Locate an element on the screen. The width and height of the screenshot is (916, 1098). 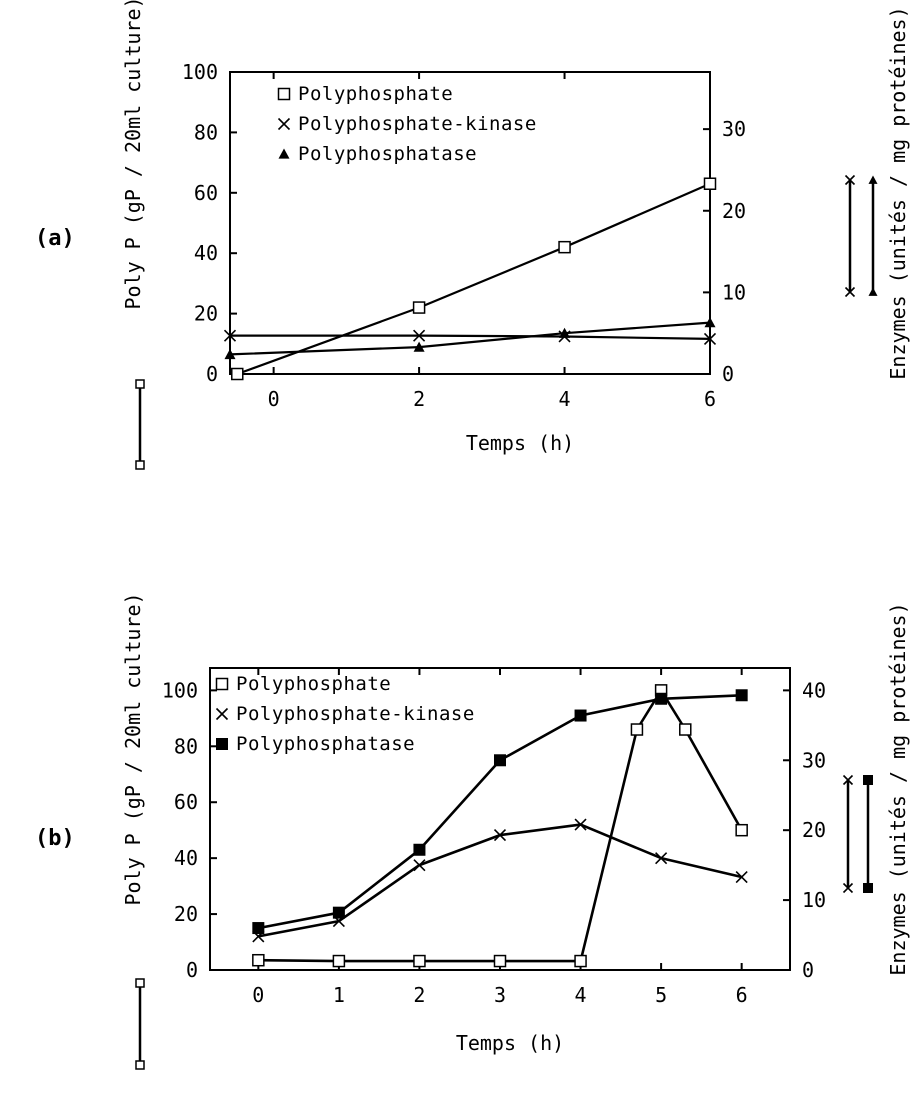
series-polyphosphatase is located at coordinates (470, 338).